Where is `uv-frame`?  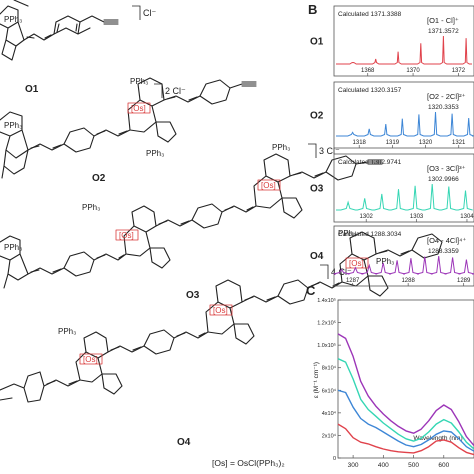
uv-frame is located at coordinates (405, 379).